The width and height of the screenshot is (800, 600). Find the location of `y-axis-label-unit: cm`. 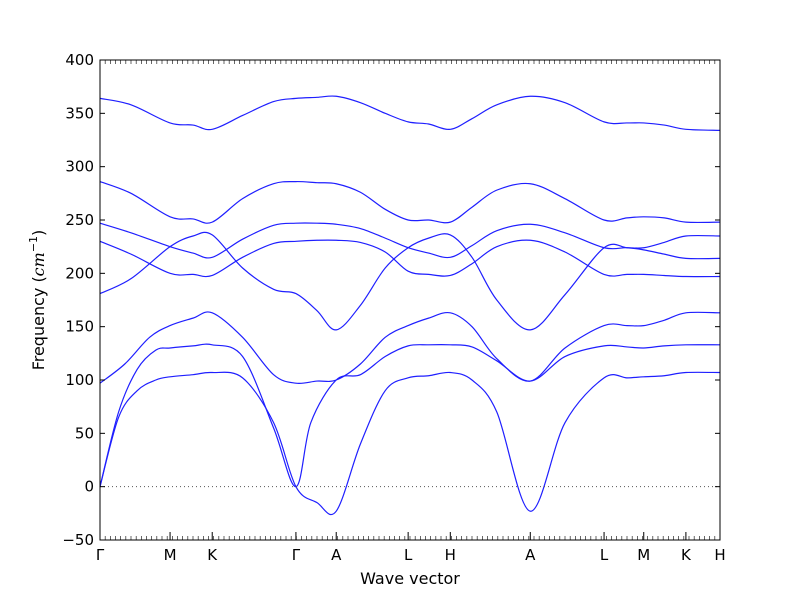

y-axis-label-unit: cm is located at coordinates (38, 264).